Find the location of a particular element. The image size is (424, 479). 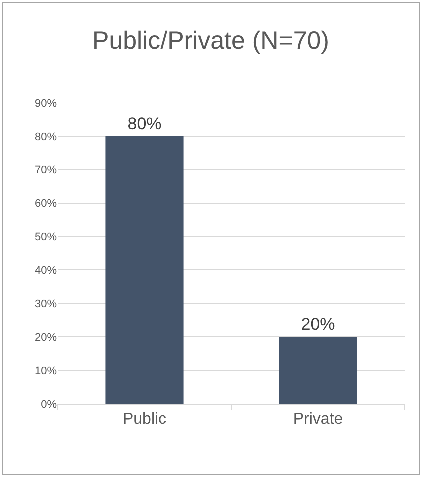

x-tick-label: Private is located at coordinates (318, 419).